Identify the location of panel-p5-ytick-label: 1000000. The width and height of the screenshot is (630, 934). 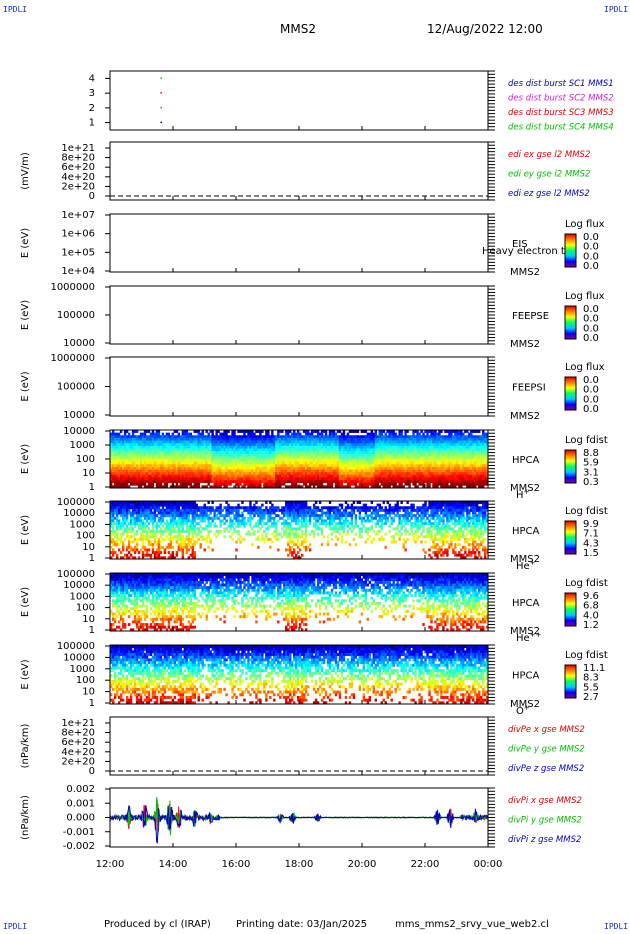
(72, 358).